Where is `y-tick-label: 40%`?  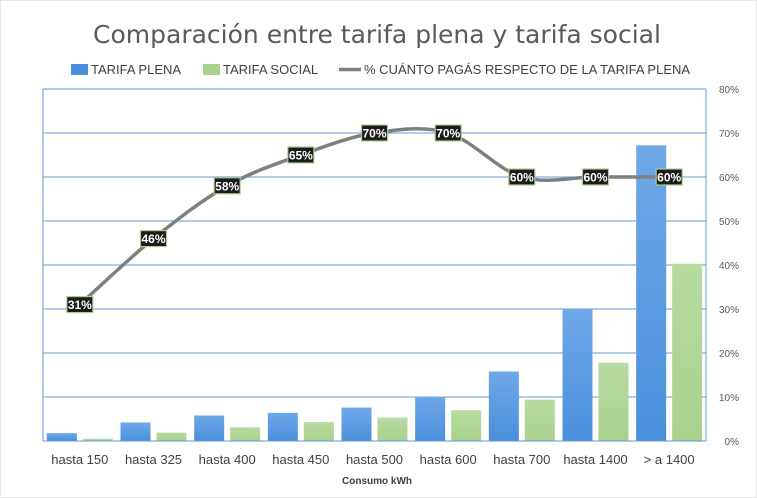 y-tick-label: 40% is located at coordinates (729, 266).